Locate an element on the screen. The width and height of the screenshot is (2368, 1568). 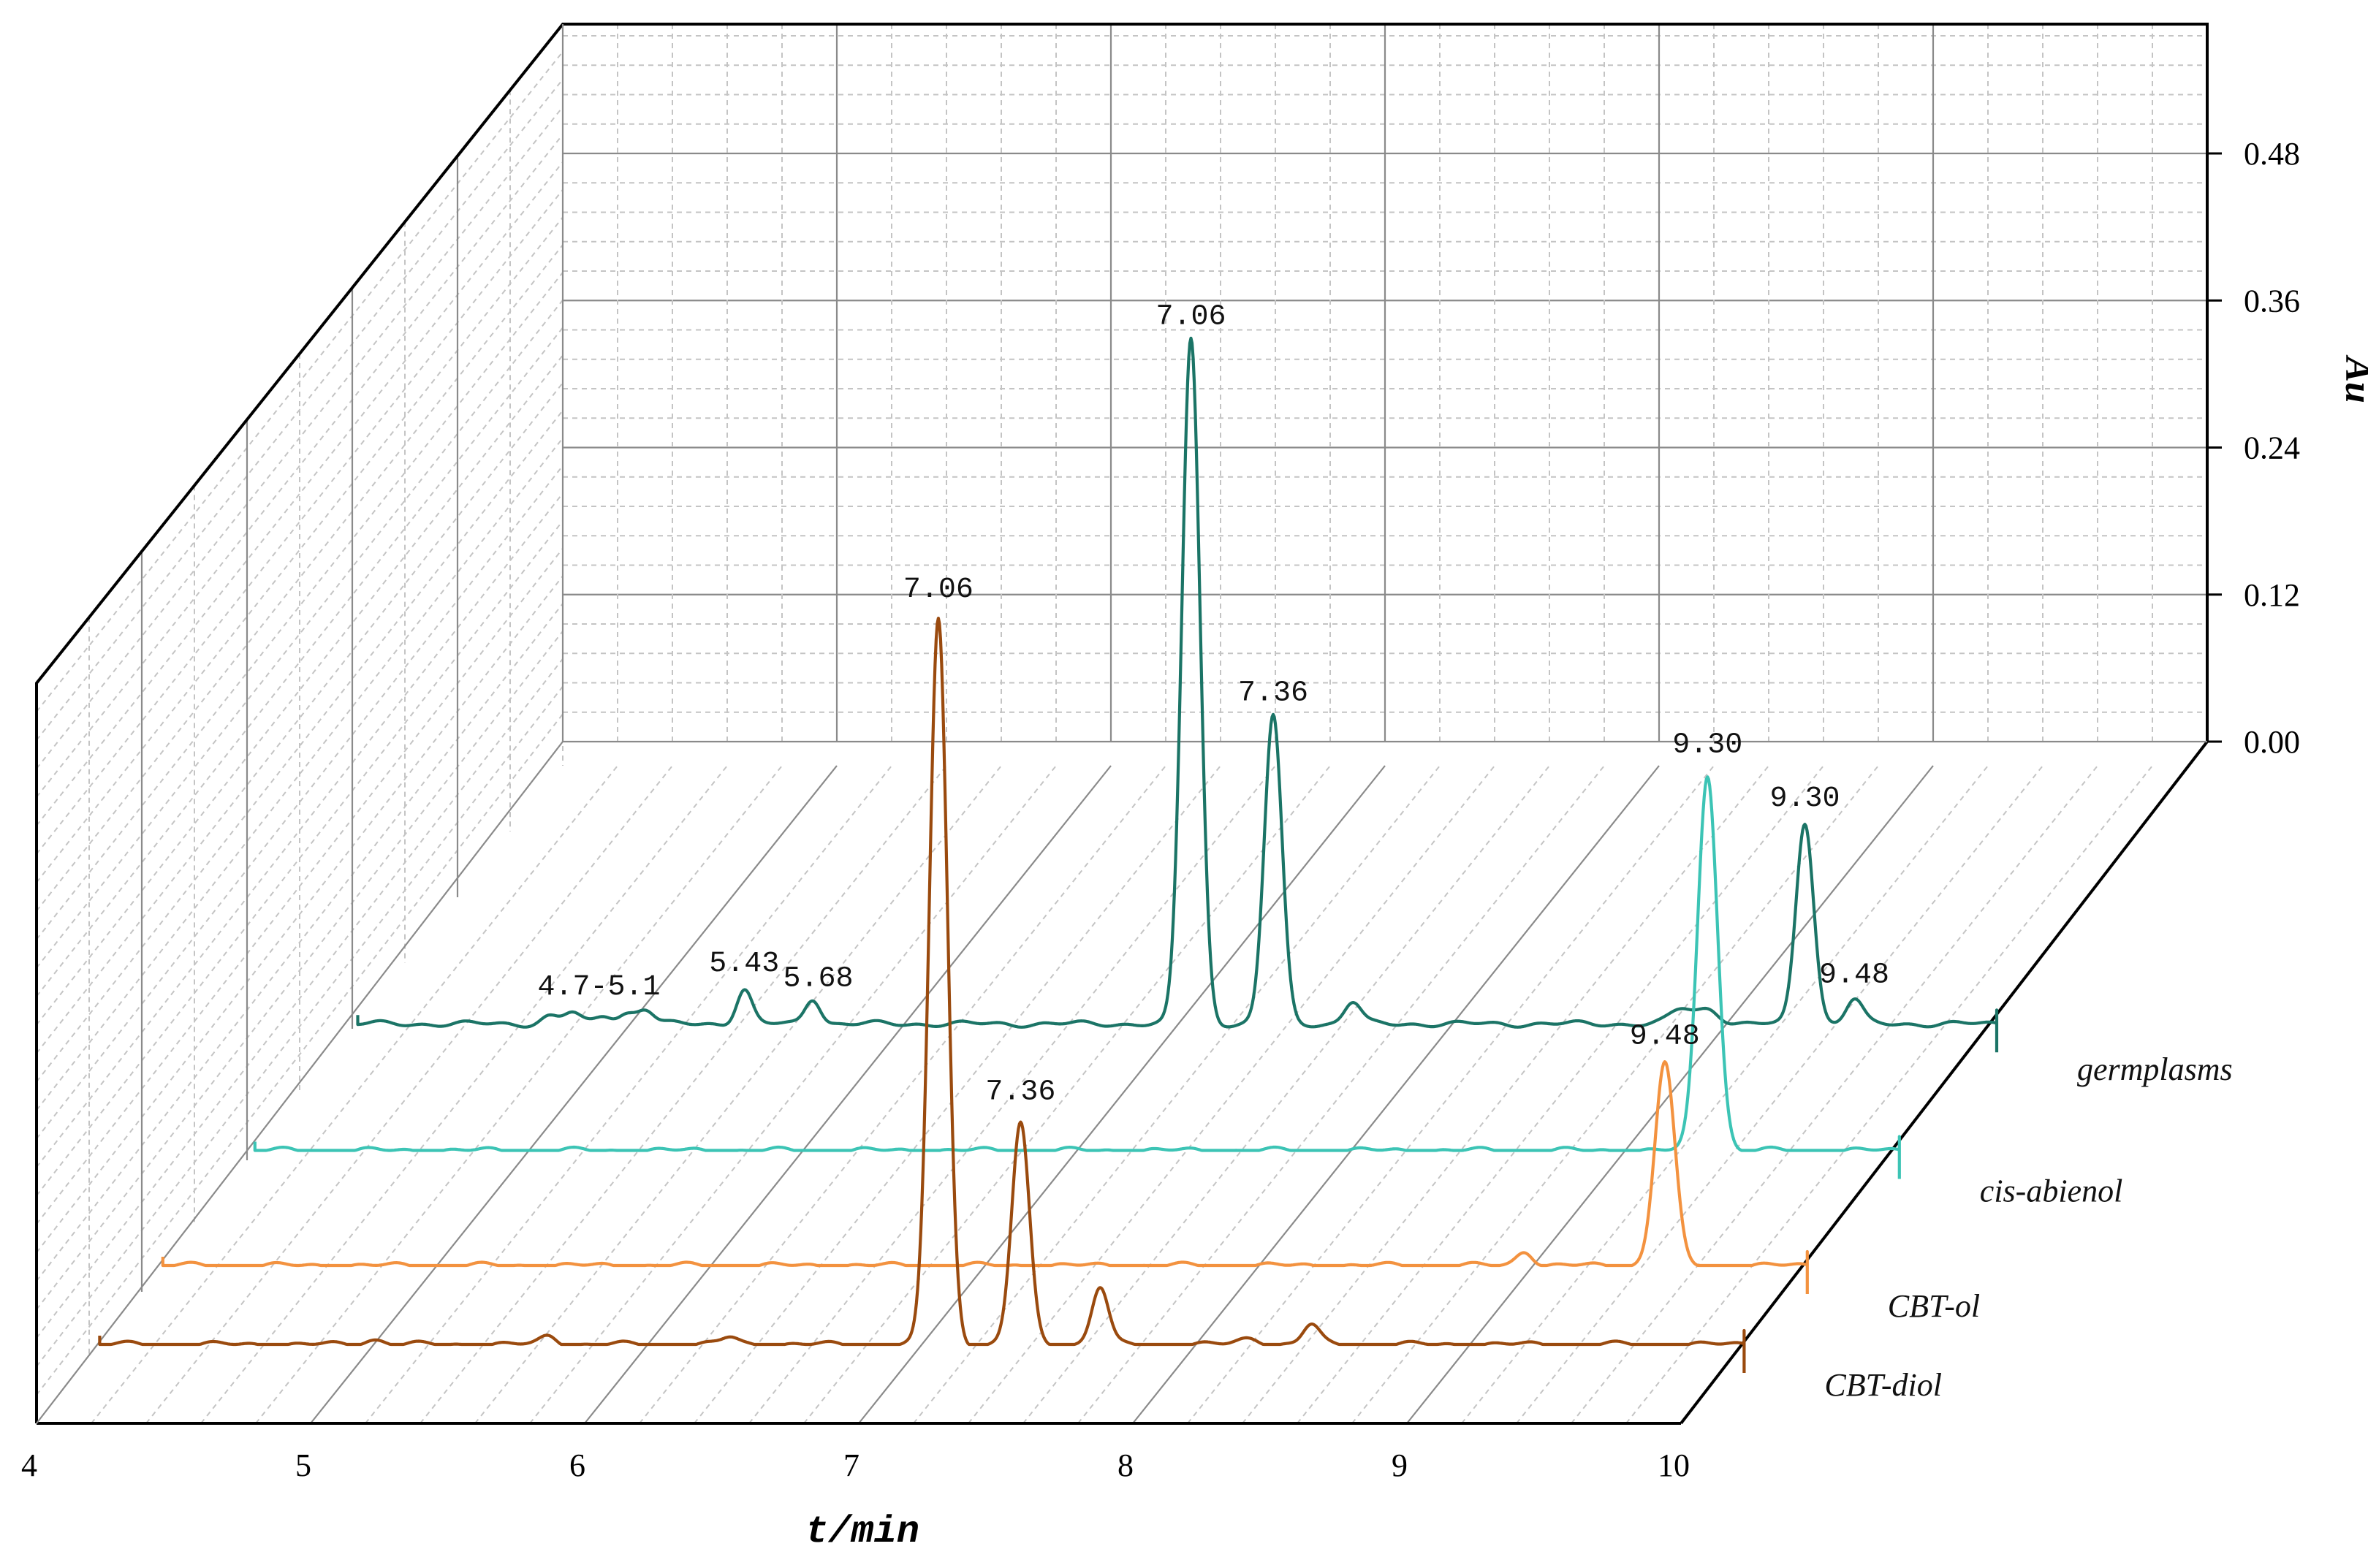
series-name-CBT-diol: CBT-diol is located at coordinates (1883, 1385).